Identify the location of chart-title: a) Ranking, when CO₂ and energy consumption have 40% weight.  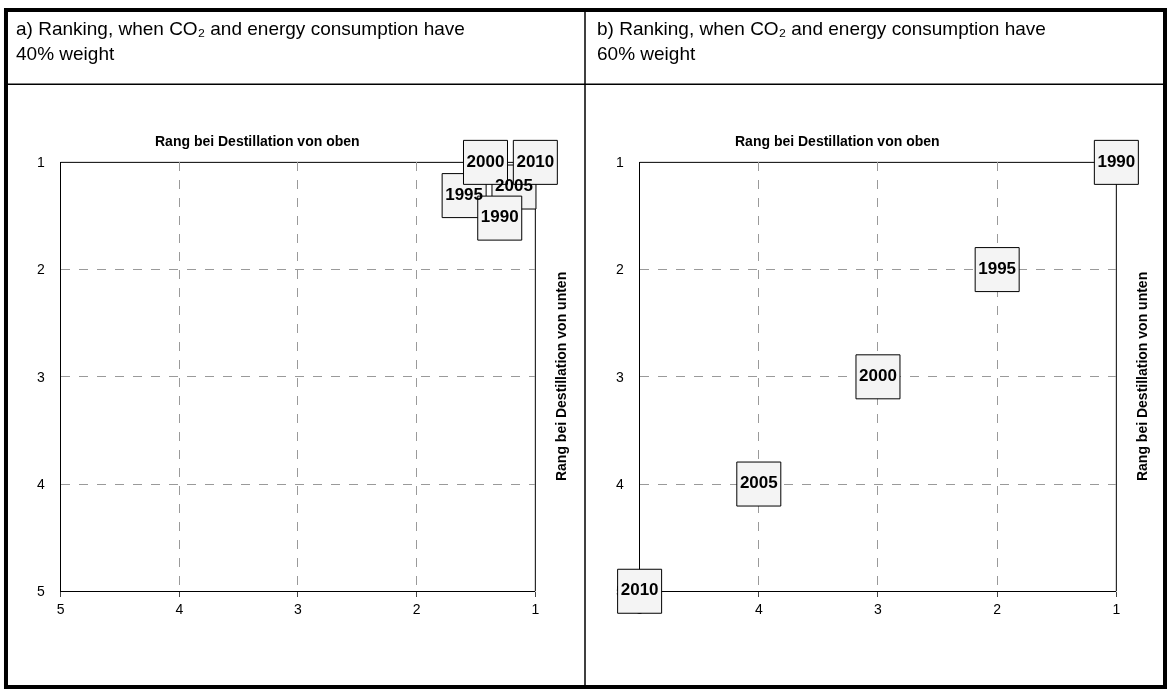
(240, 41).